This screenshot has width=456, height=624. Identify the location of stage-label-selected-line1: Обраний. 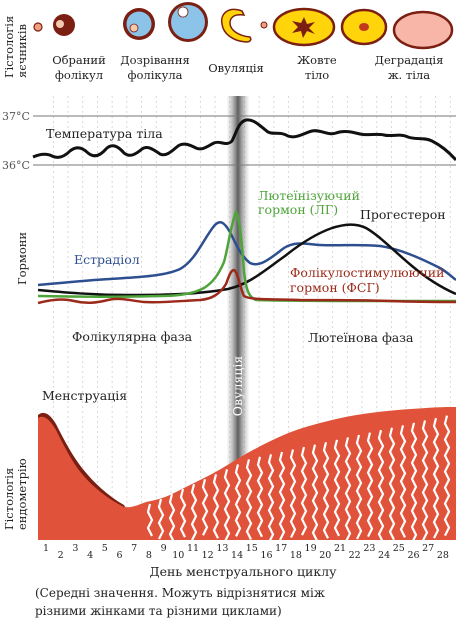
(79, 60).